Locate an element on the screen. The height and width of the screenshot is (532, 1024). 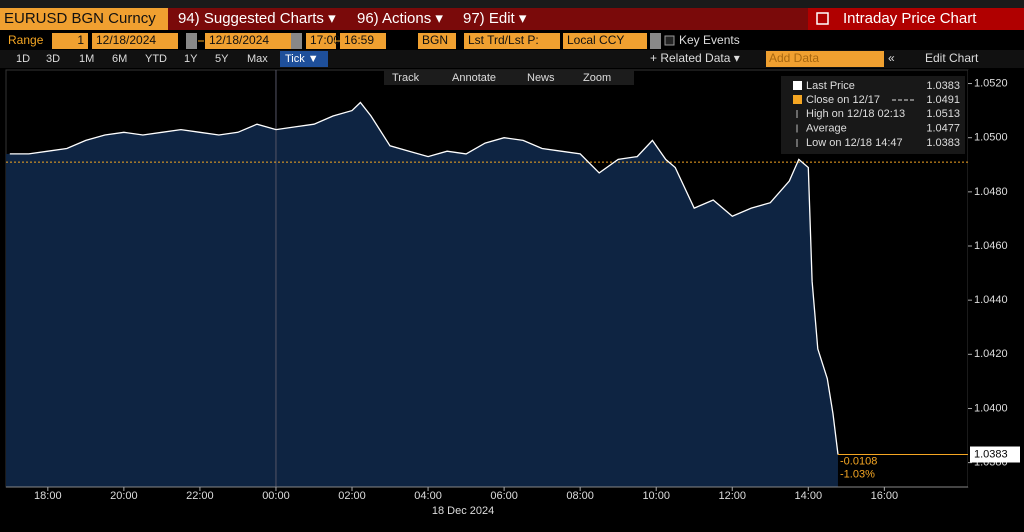
period: YTD is located at coordinates (156, 59).